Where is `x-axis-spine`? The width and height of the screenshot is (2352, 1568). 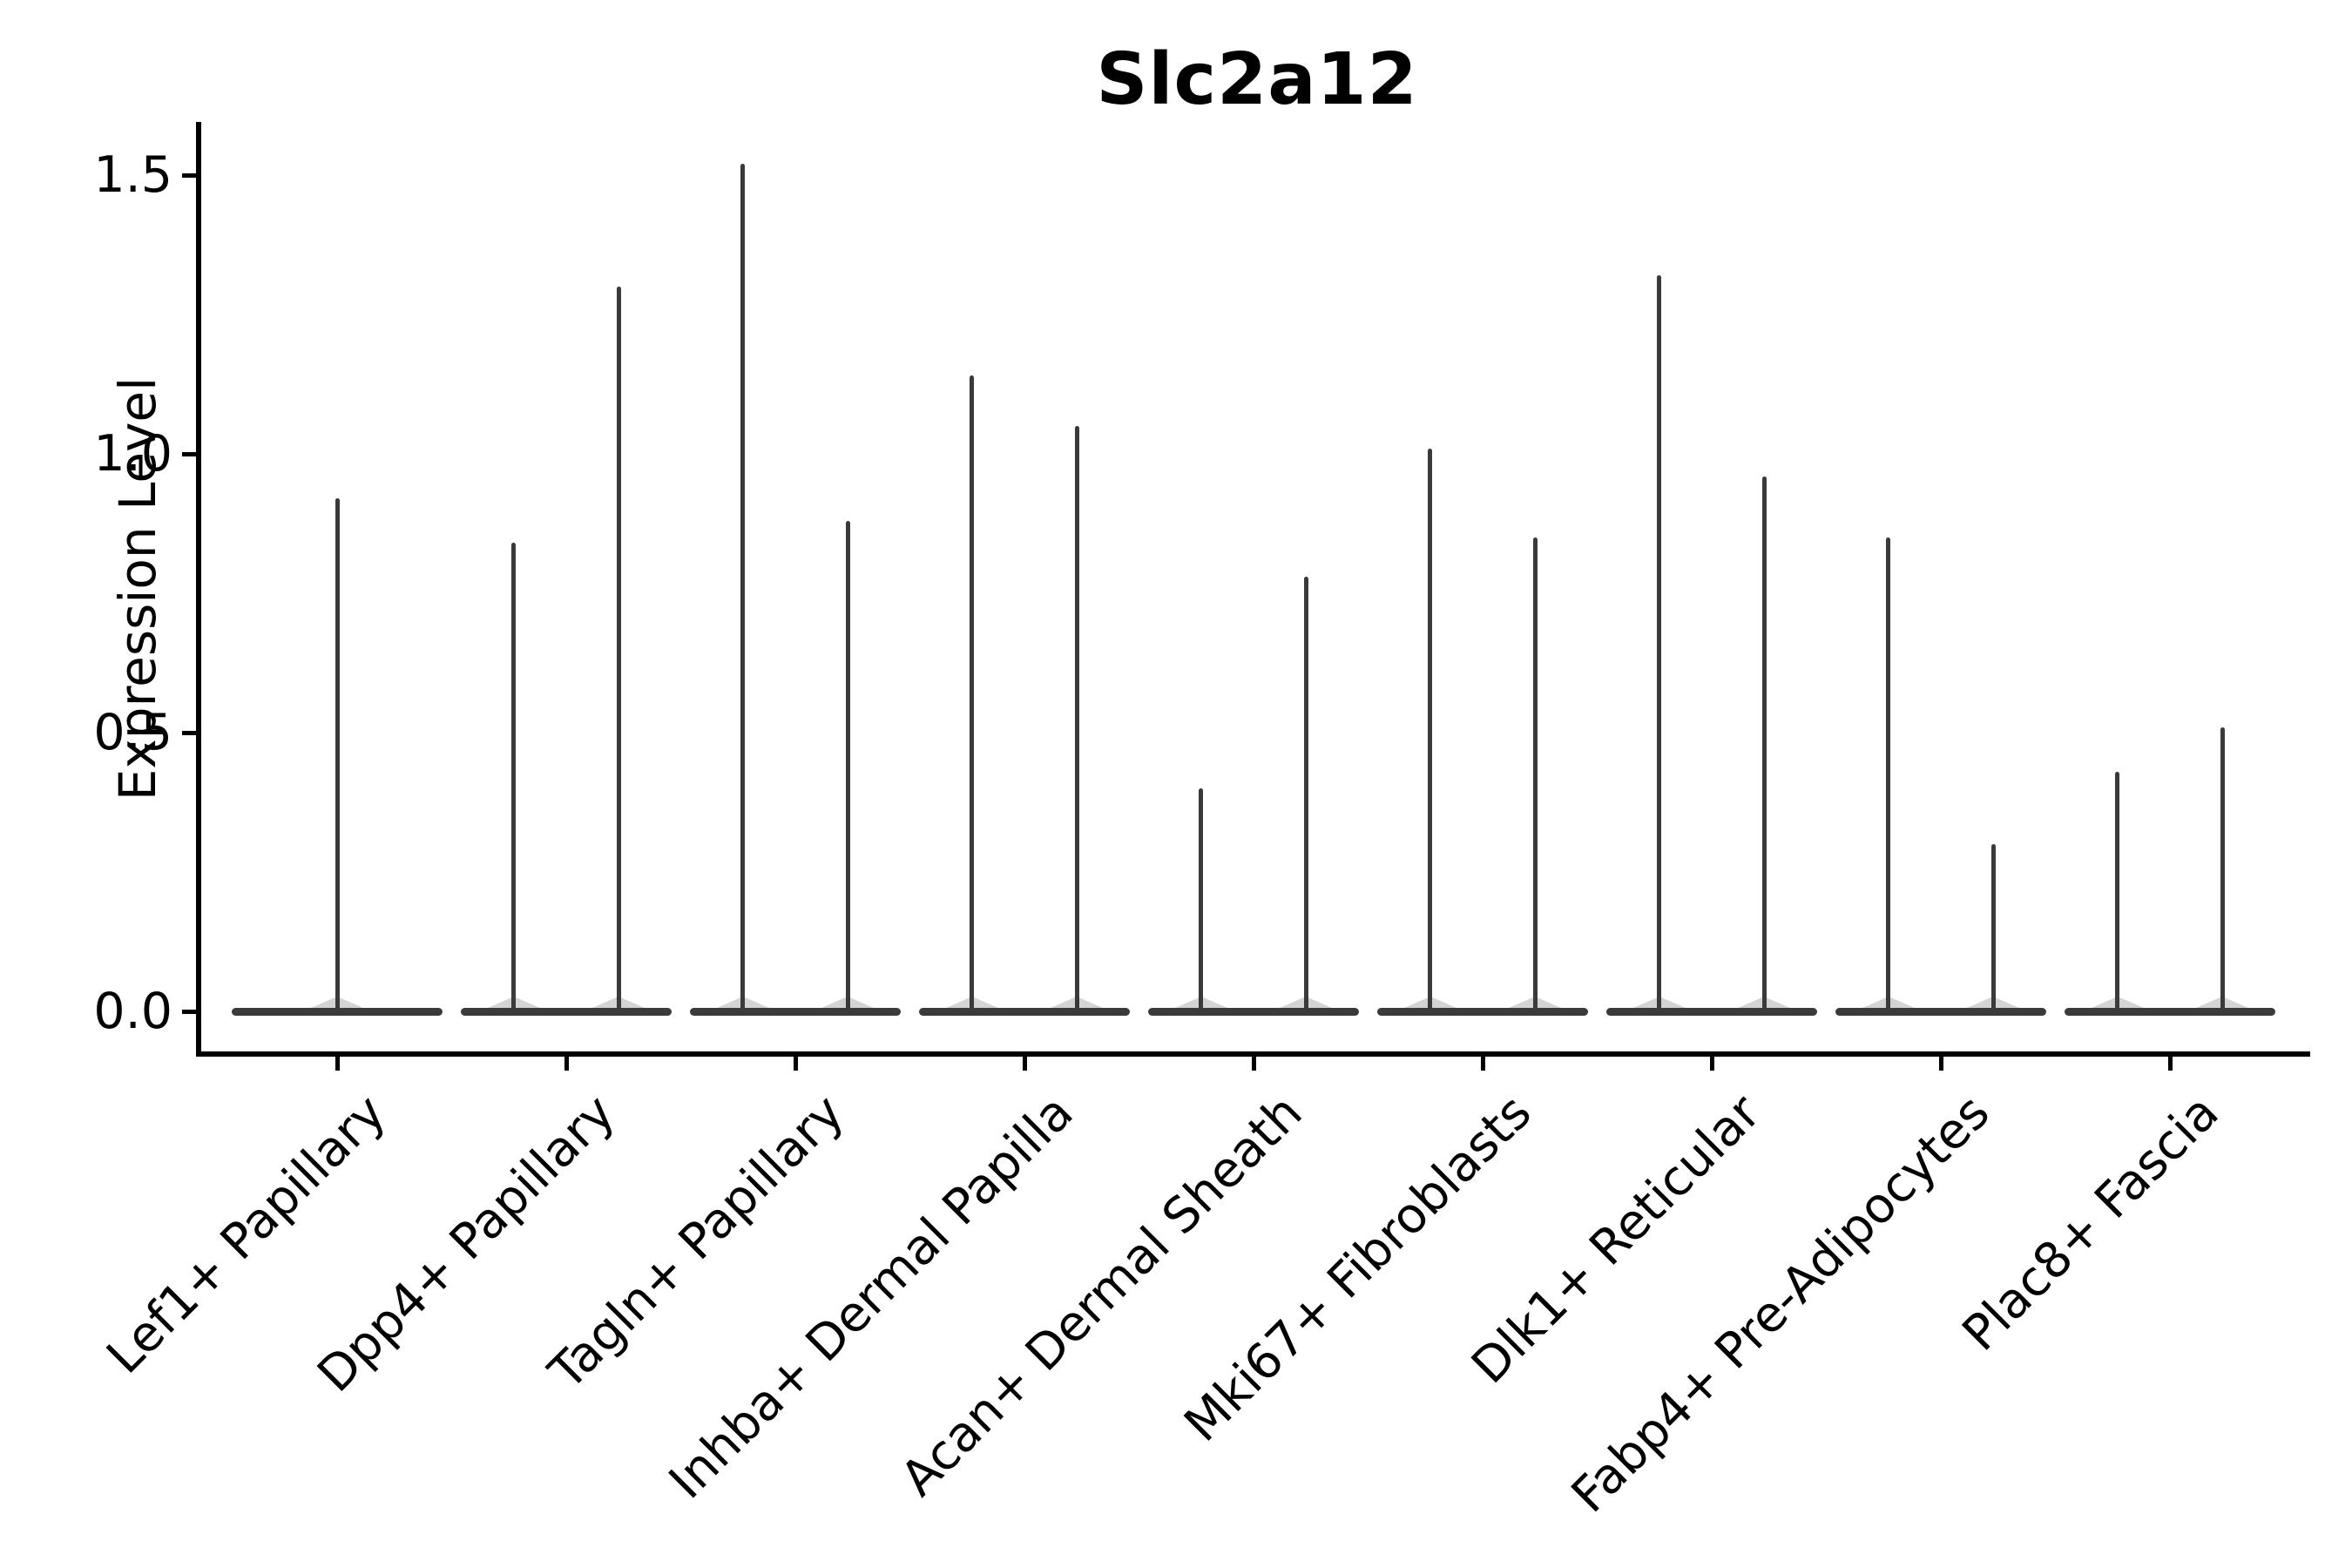
x-axis-spine is located at coordinates (1253, 1054).